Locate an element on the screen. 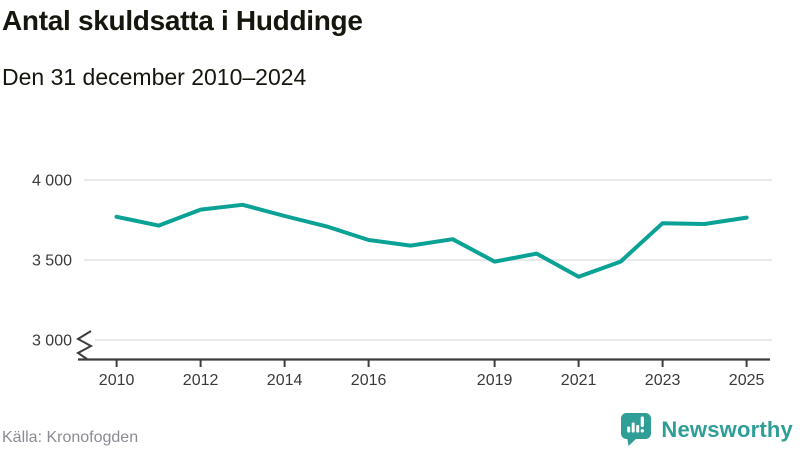 Image resolution: width=800 pixels, height=450 pixels. bar-3-icon is located at coordinates (638, 429).